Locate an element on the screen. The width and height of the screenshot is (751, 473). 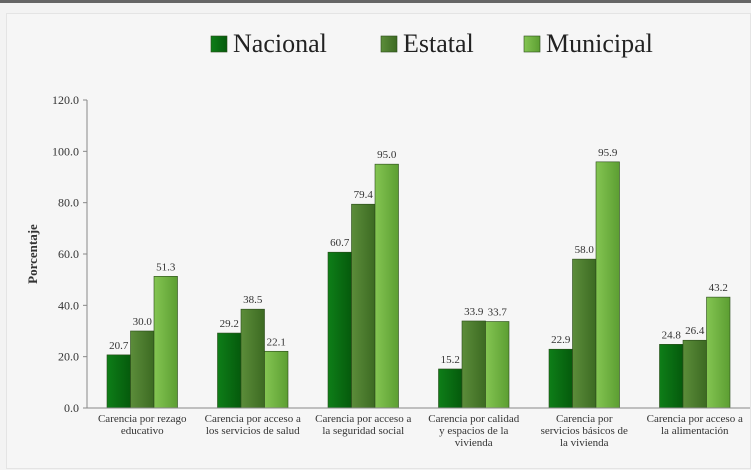
data-label: 30.0 is located at coordinates (143, 322).